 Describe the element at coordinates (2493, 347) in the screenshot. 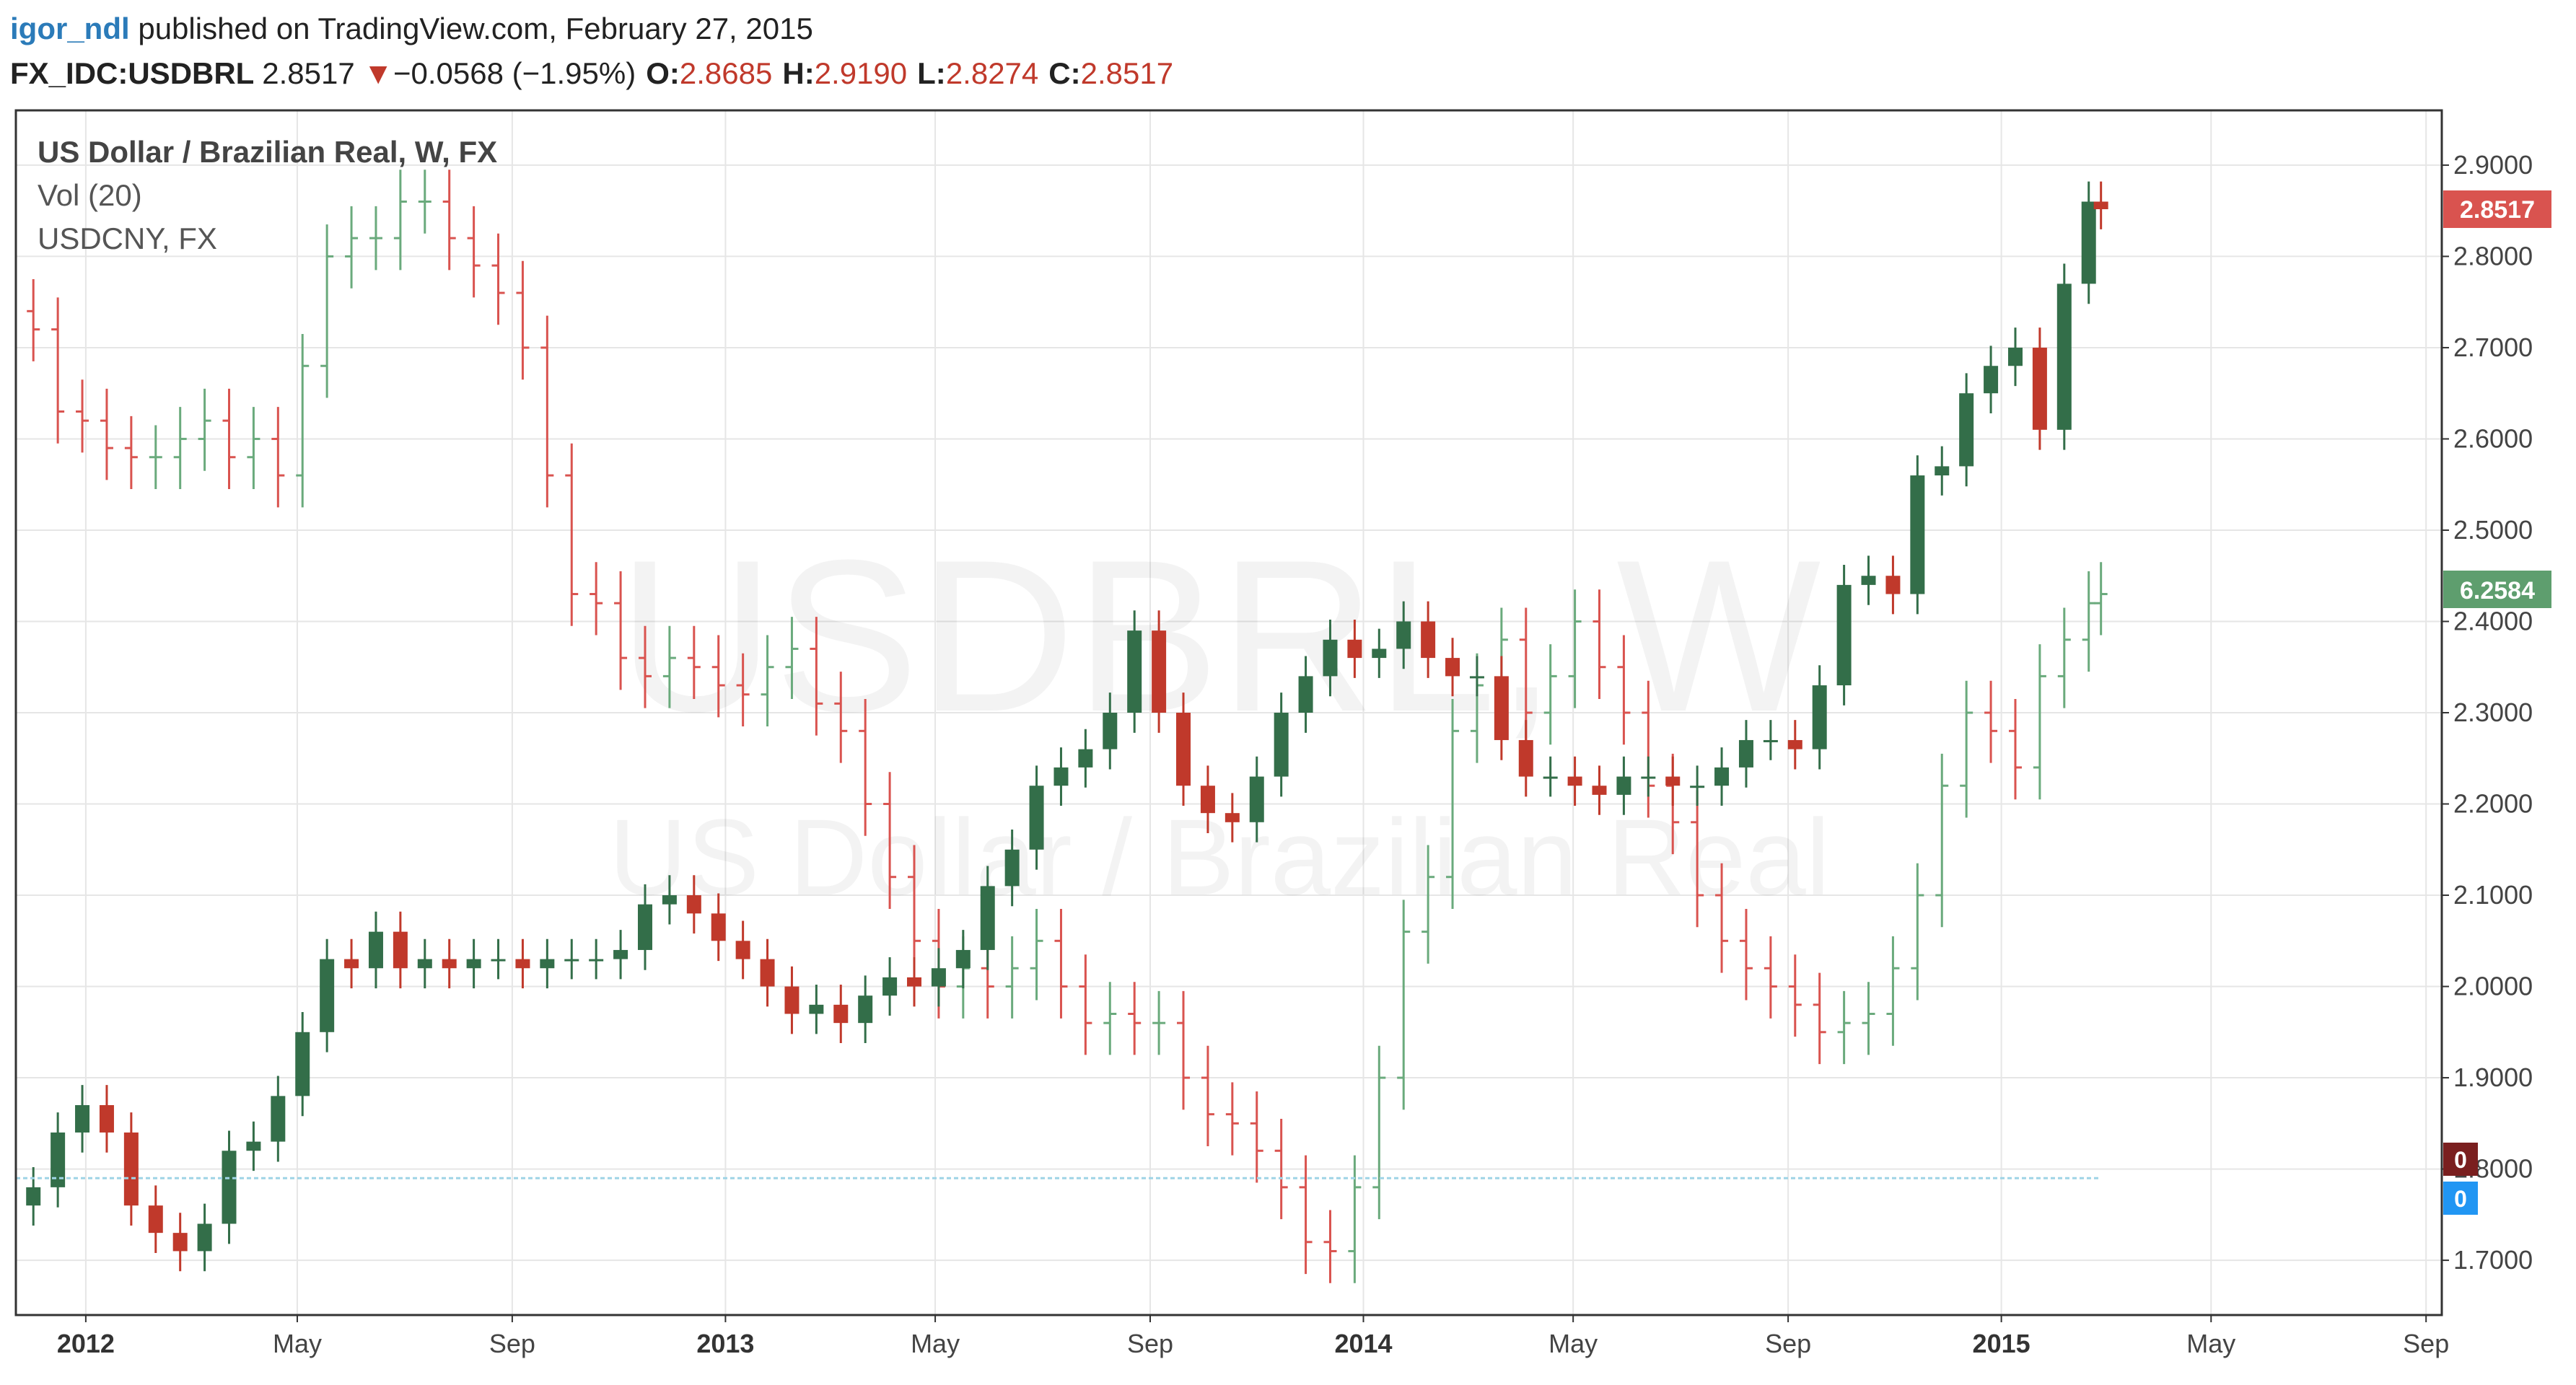

I see `price-tick-label: 2.7000` at that location.